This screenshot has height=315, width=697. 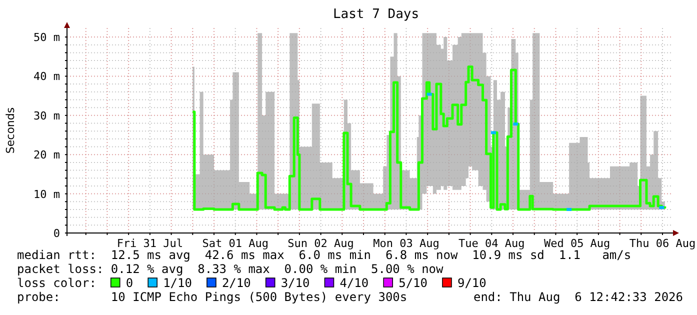 I want to click on x-tick-label: Thu 06 Aug, so click(x=662, y=243).